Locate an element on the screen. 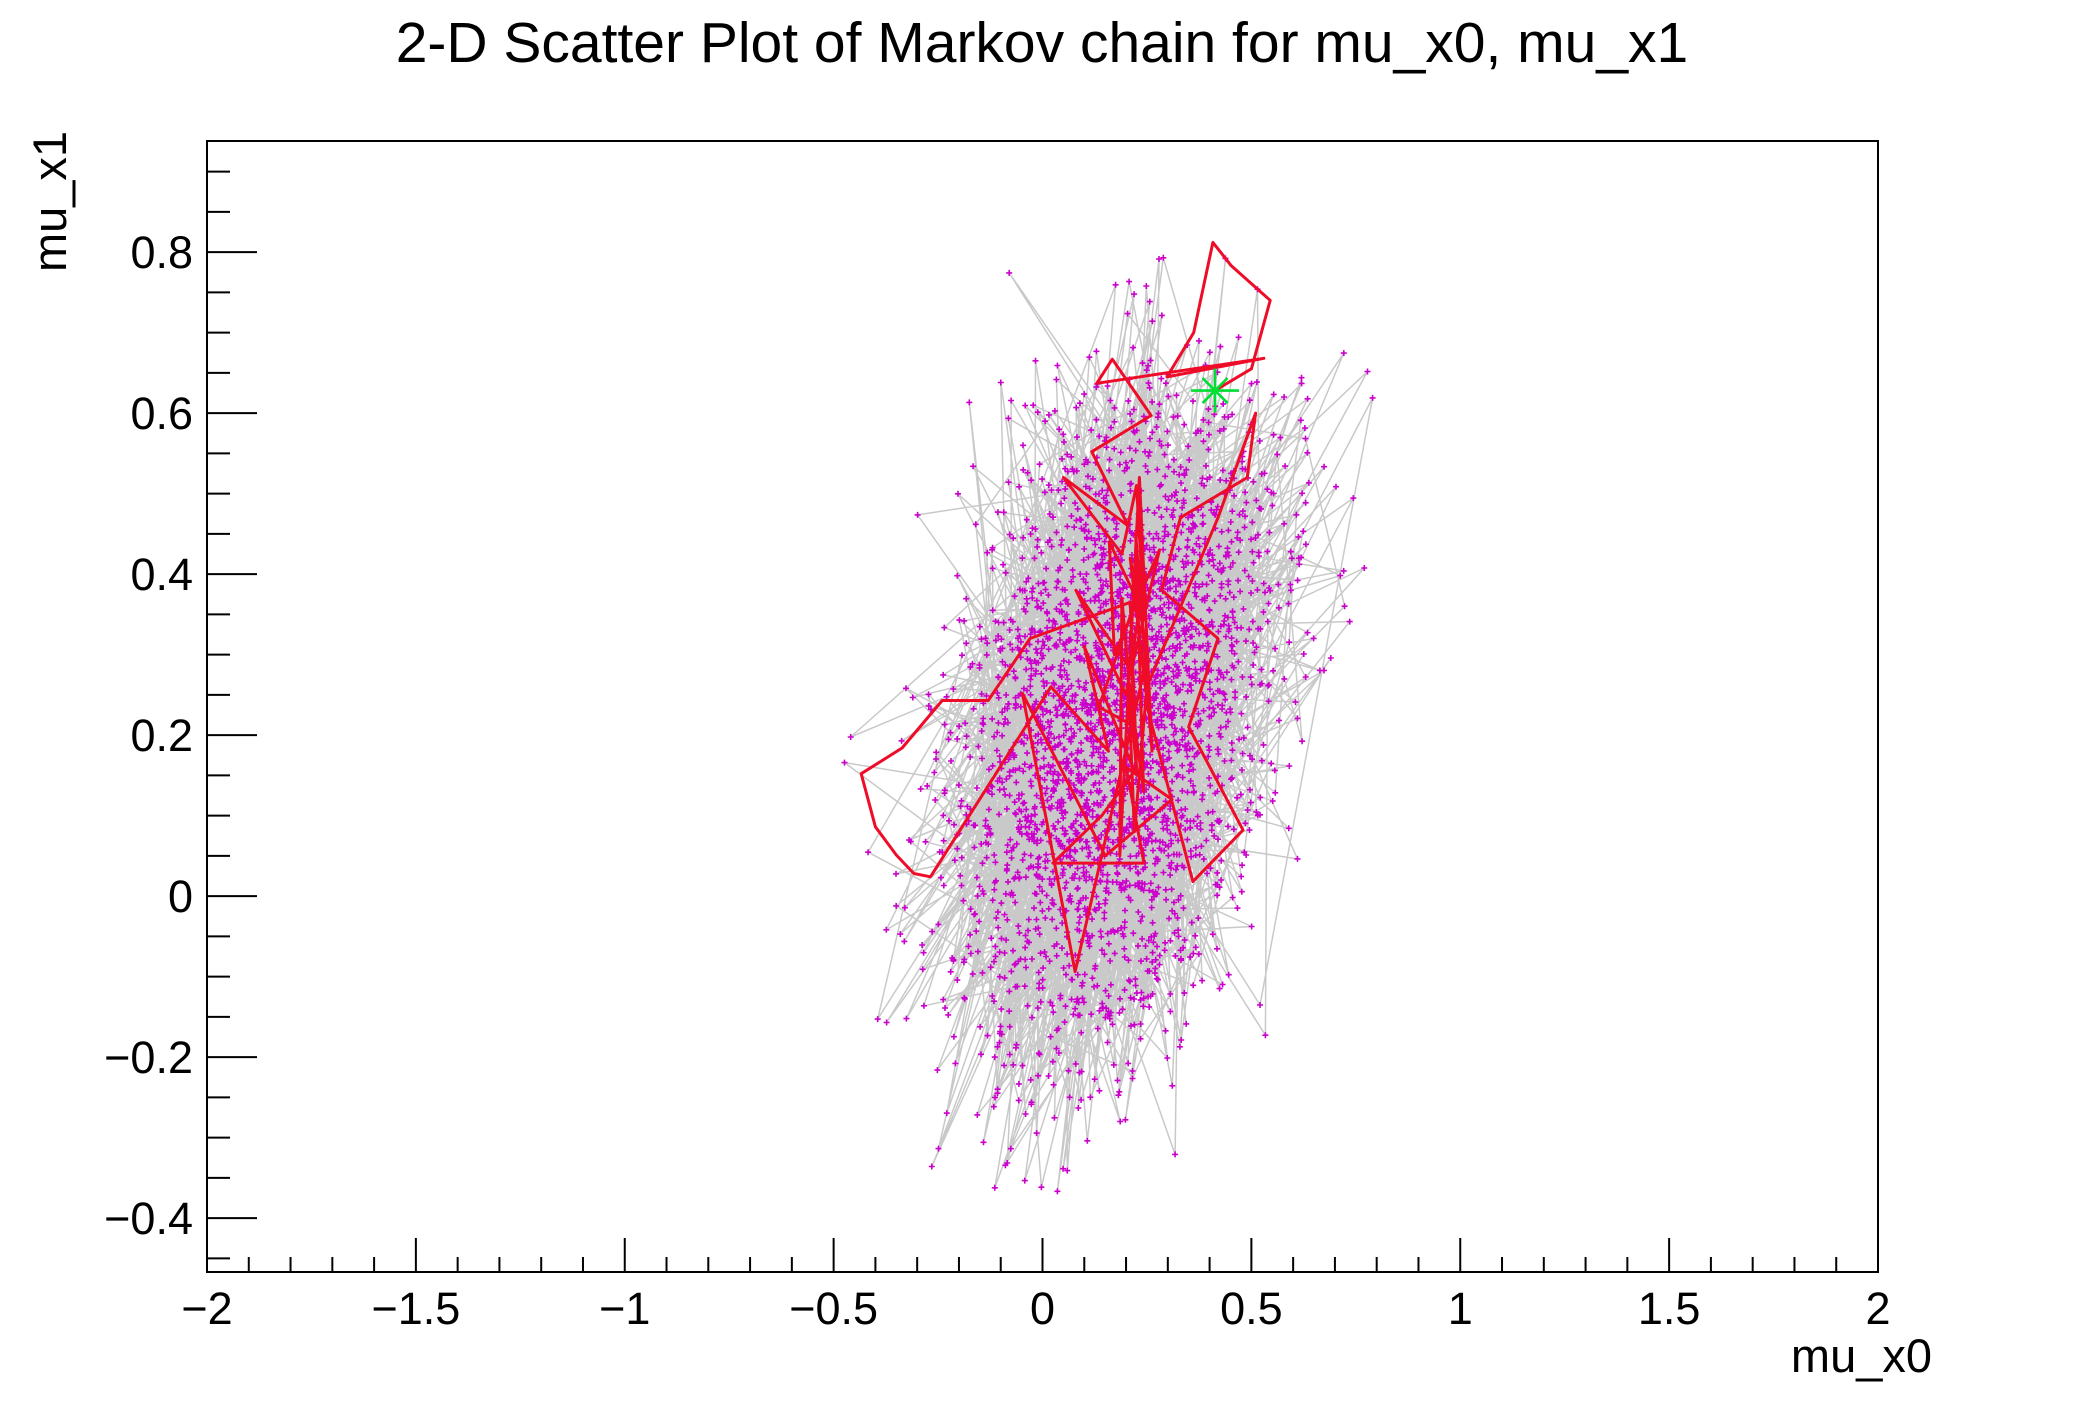  x-tick-label: 1.5 is located at coordinates (1669, 1308).